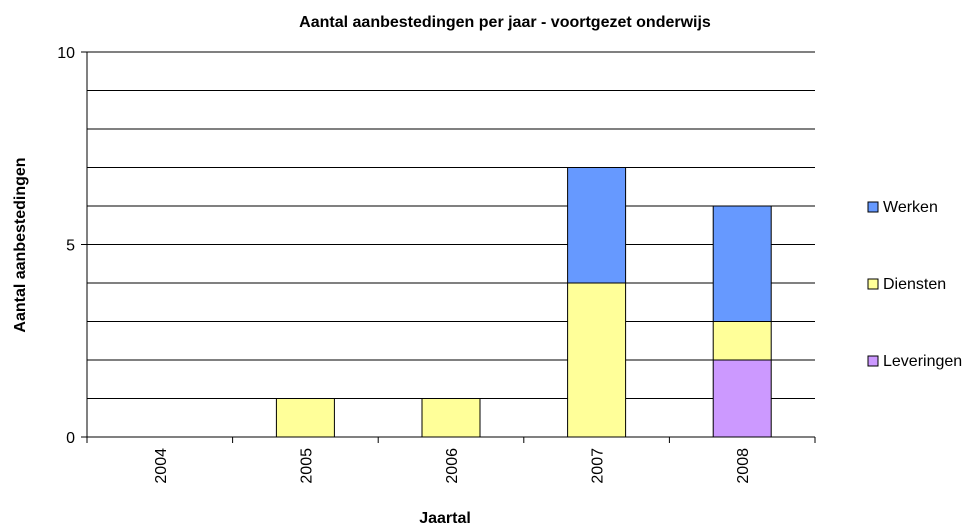 Image resolution: width=980 pixels, height=530 pixels. What do you see at coordinates (306, 466) in the screenshot?
I see `x-tick-label: 2005` at bounding box center [306, 466].